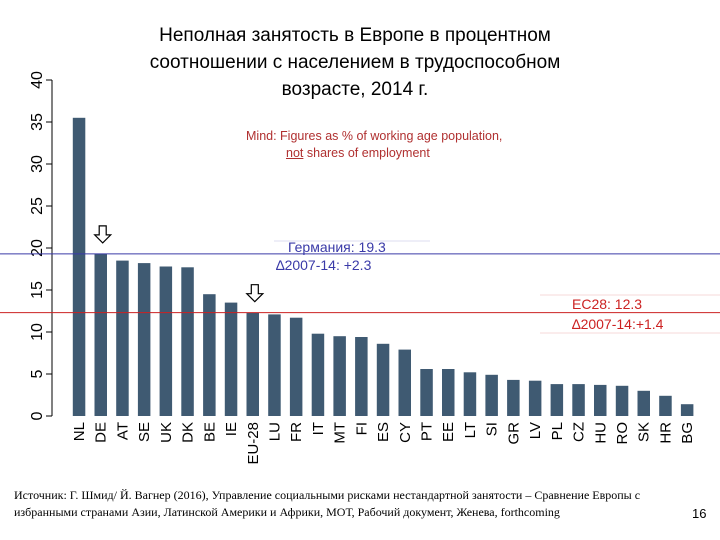  Describe the element at coordinates (295, 153) in the screenshot. I see `note-underlined-word: not` at that location.